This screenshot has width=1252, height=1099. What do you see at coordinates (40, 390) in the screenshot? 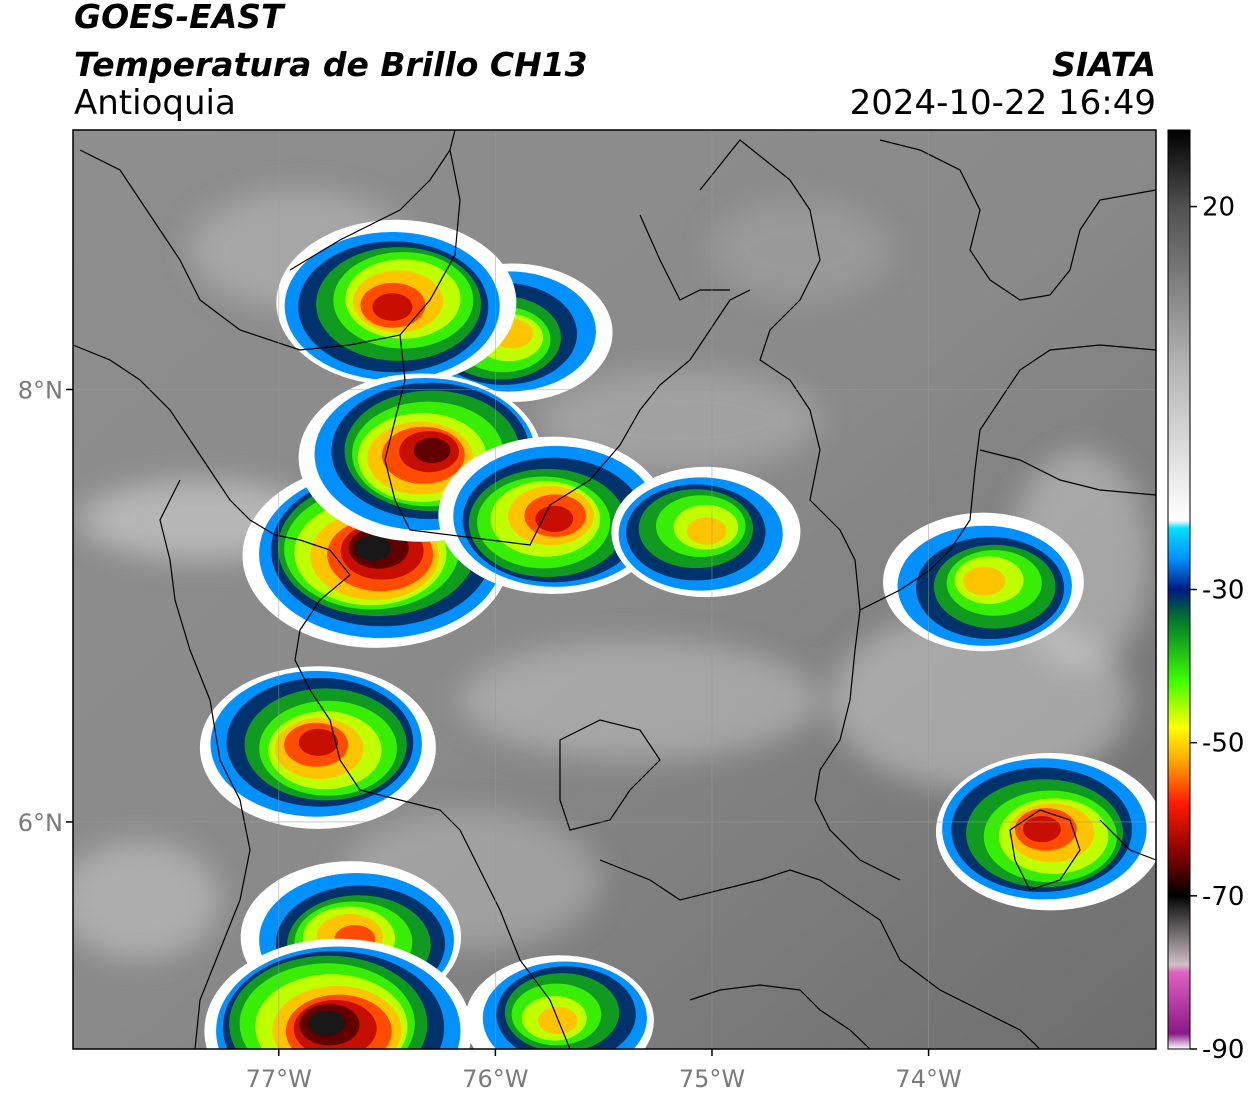
I see `latitude-tick-label: 8°N` at bounding box center [40, 390].